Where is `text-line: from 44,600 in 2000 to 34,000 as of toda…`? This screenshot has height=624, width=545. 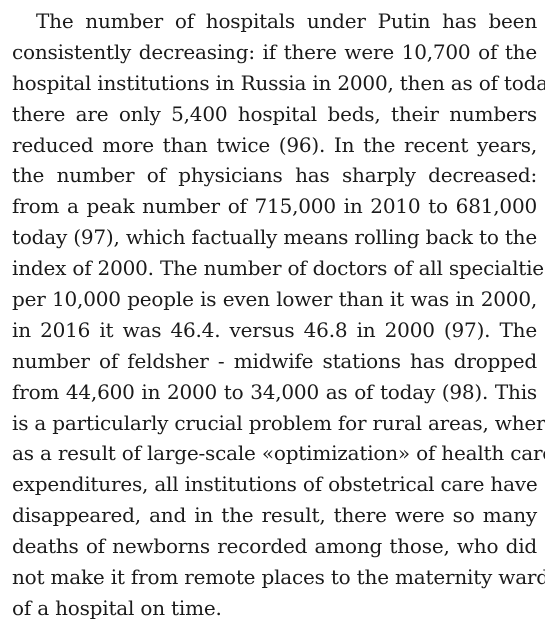 text-line: from 44,600 in 2000 to 34,000 as of toda… is located at coordinates (274, 391).